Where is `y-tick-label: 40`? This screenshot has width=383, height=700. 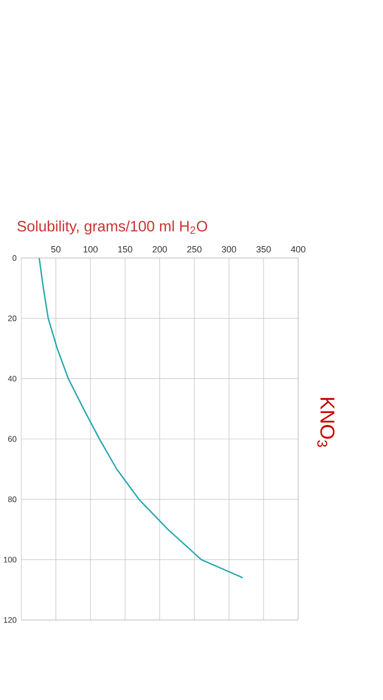 y-tick-label: 40 is located at coordinates (12, 379).